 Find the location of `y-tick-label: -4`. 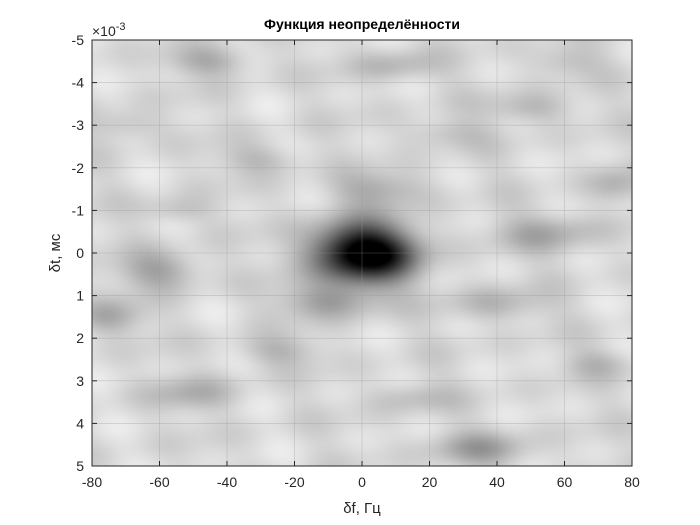

y-tick-label: -4 is located at coordinates (78, 83).